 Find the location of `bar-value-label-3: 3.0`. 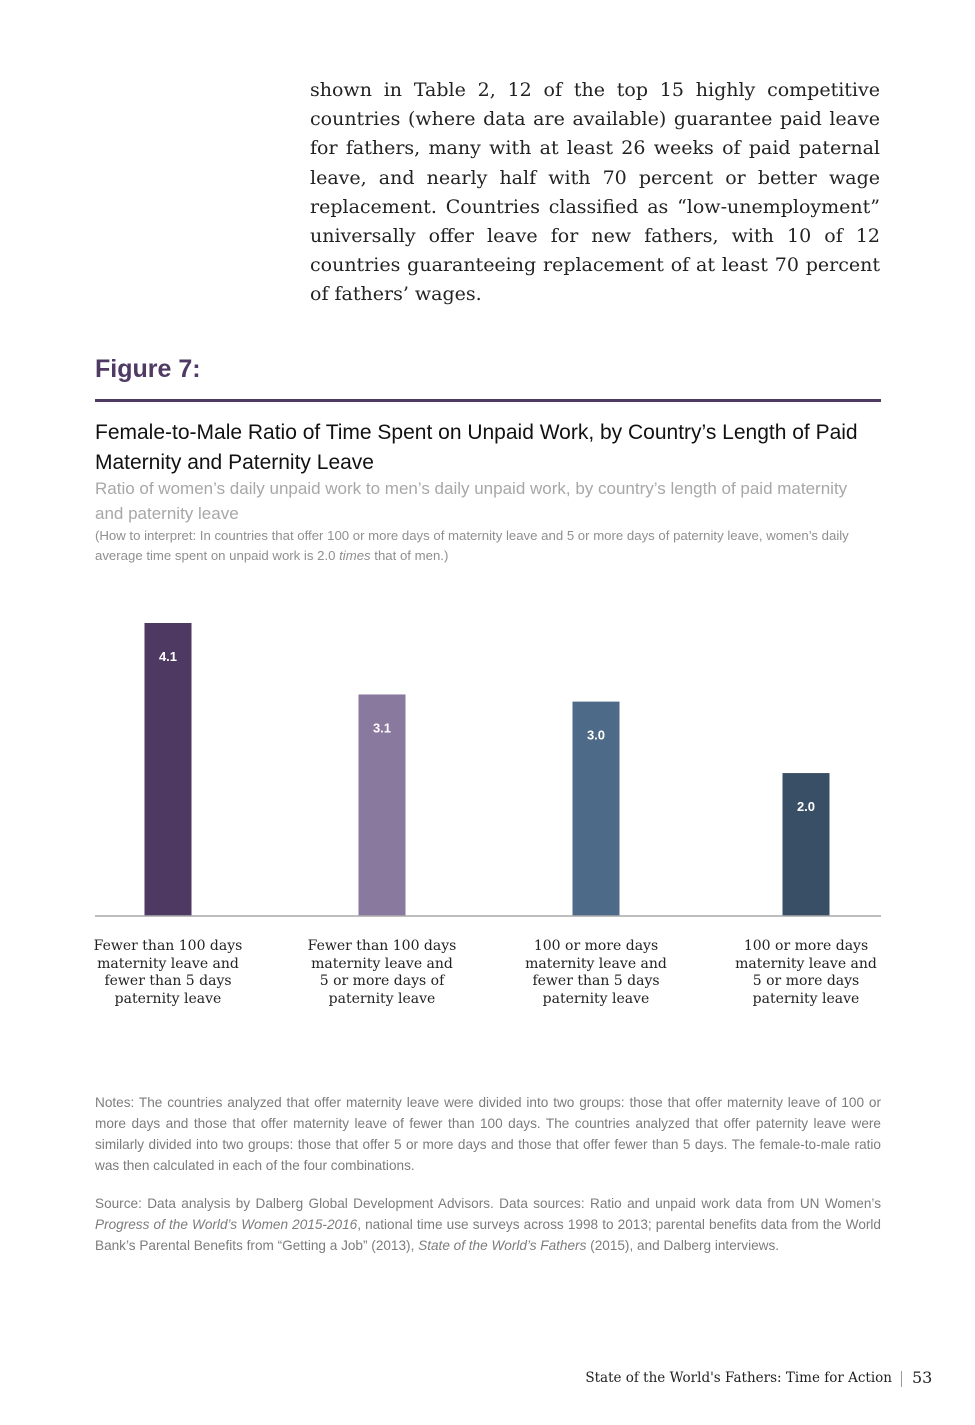

bar-value-label-3: 3.0 is located at coordinates (596, 735).